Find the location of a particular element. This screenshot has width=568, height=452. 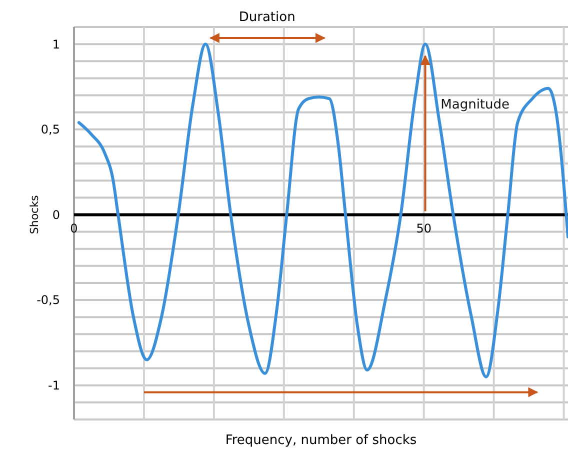

text: Duration is located at coordinates (267, 17).